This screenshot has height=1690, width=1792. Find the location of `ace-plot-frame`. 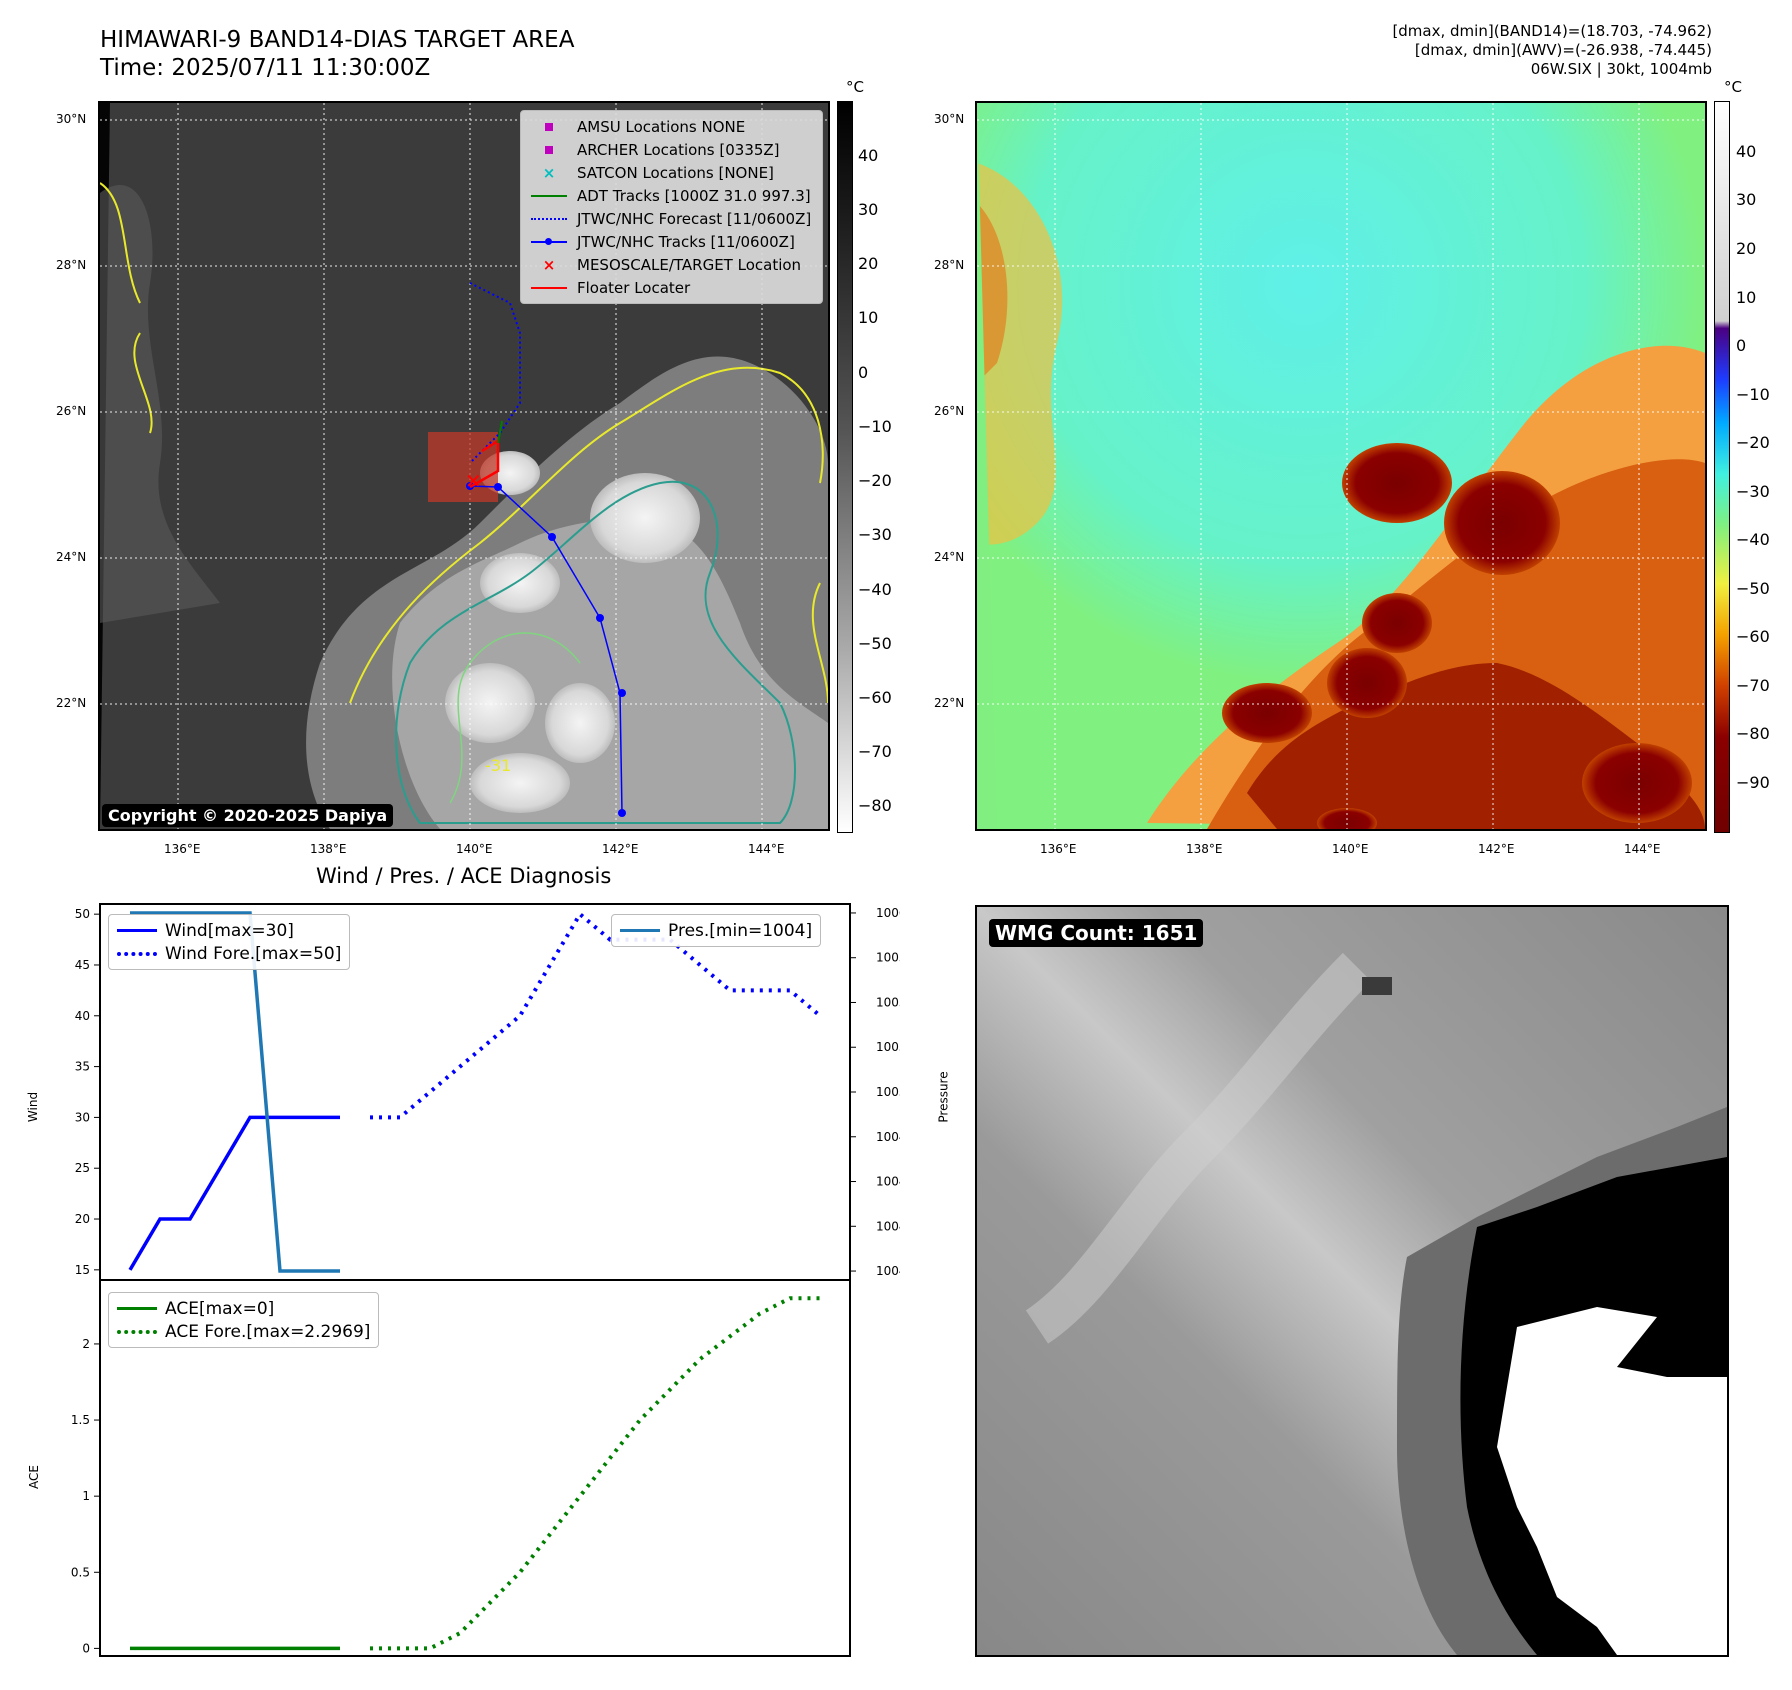

ace-plot-frame is located at coordinates (475, 1468).